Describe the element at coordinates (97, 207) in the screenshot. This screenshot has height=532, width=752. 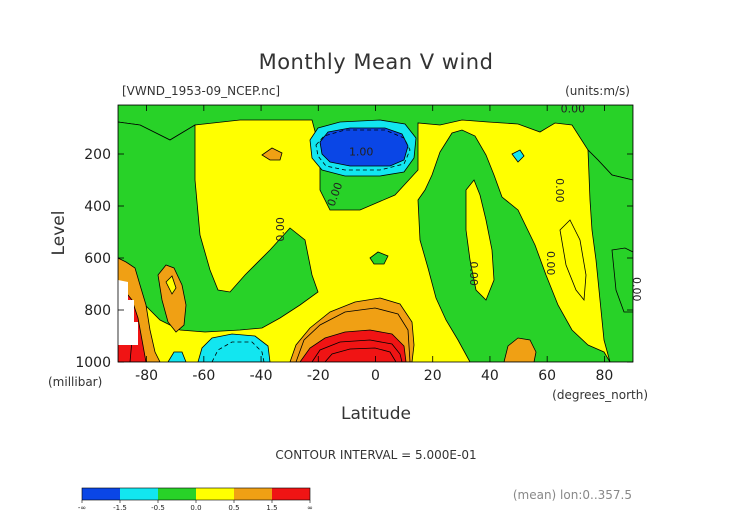
I see `y-tick-label: 400` at that location.